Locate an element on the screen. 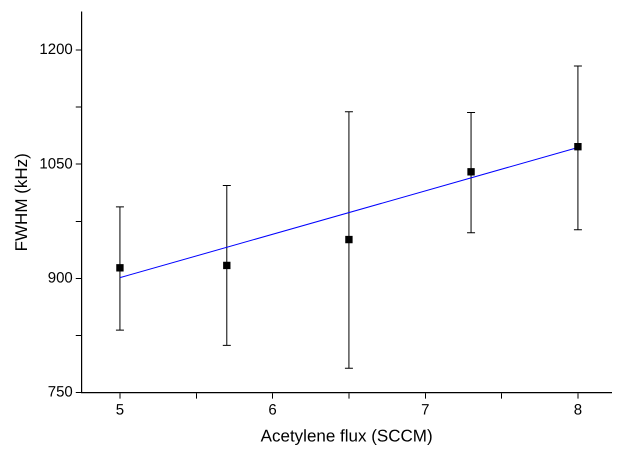  y-tick-label: 750 is located at coordinates (60, 392).